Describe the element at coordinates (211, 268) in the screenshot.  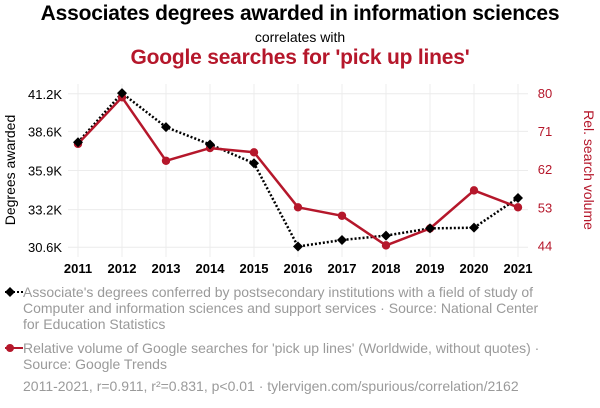
I see `x-tick-label: 2014` at that location.